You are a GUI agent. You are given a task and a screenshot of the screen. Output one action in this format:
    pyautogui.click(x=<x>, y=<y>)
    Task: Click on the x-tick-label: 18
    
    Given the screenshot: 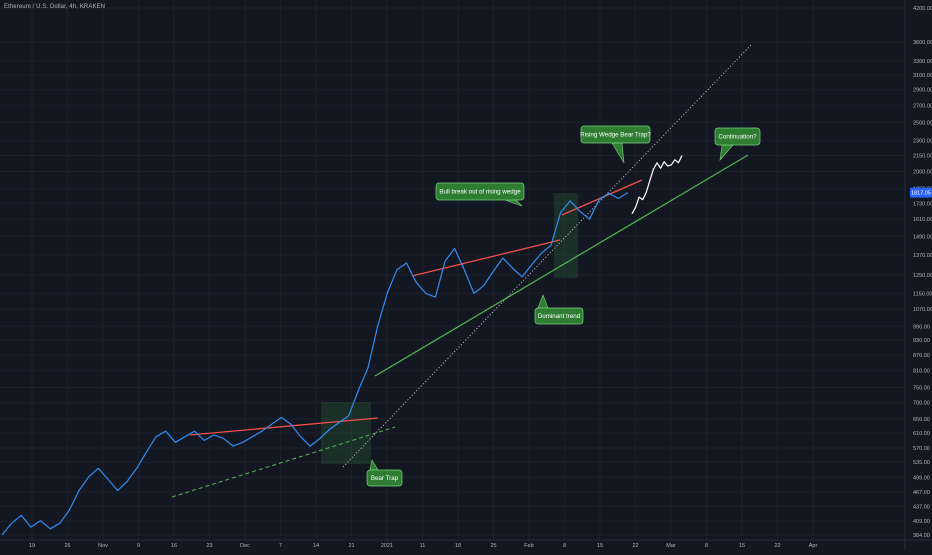 What is the action you would take?
    pyautogui.click(x=458, y=546)
    